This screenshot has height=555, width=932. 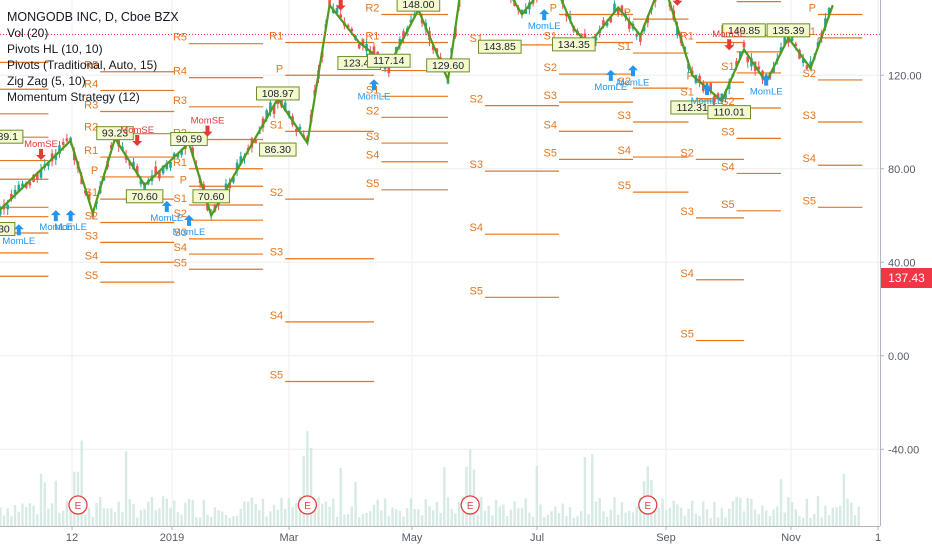 I want to click on symbol-title: MONGODB INC, D, Cboe BZX, so click(x=93, y=17).